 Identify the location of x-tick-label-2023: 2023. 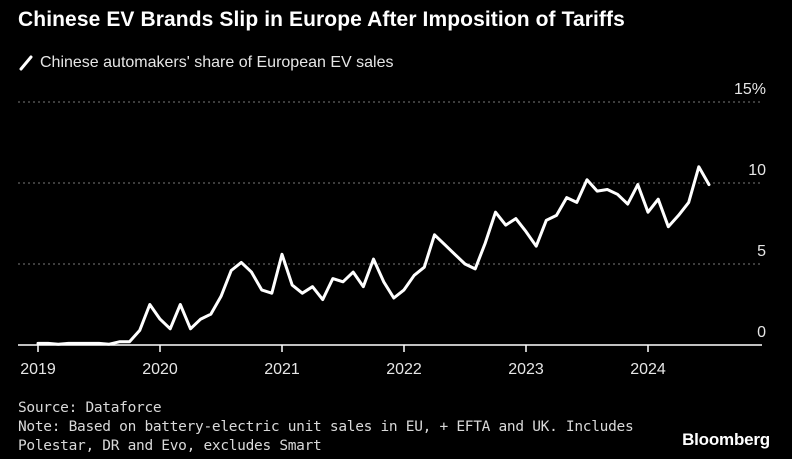
(526, 369).